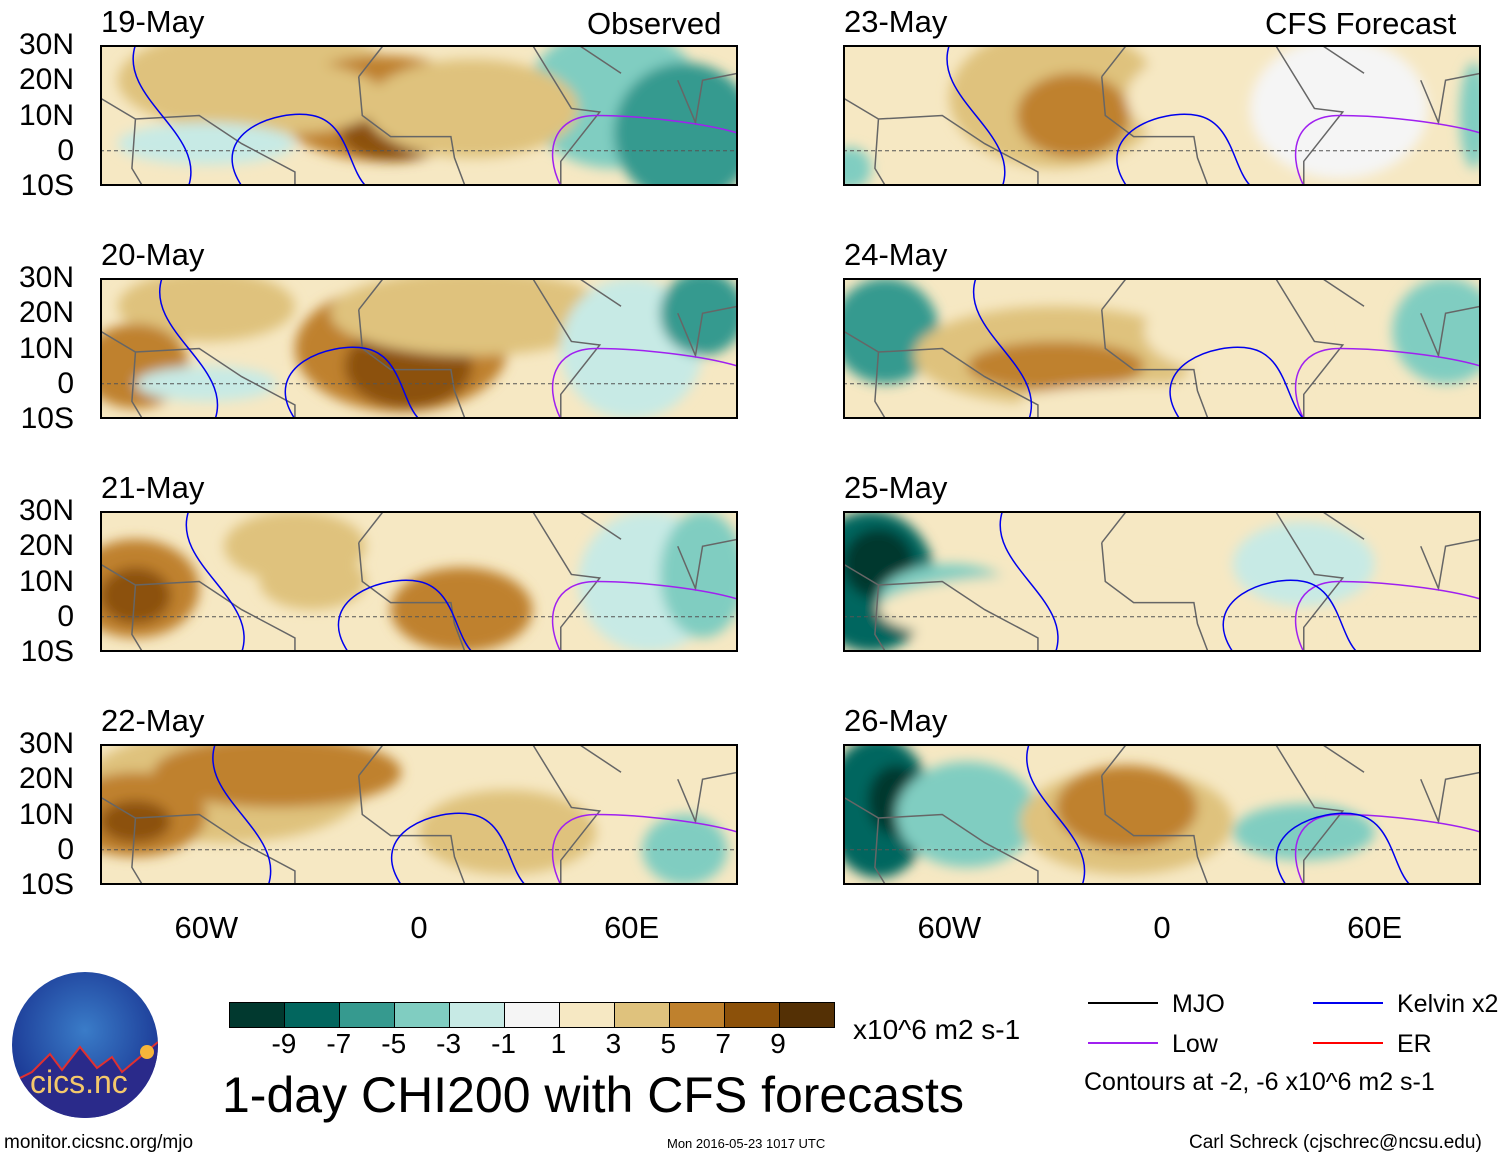  Describe the element at coordinates (668, 1043) in the screenshot. I see `colorbar-tick-label: 5` at that location.